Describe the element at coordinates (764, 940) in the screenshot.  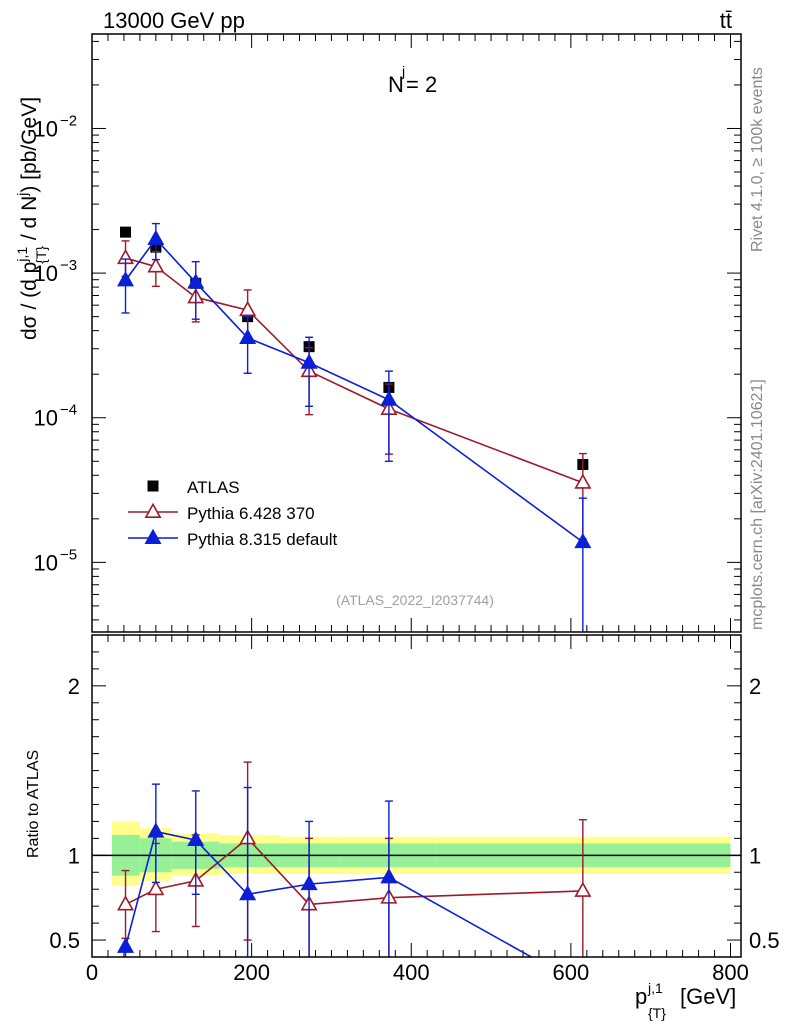
I see `ratio-tick-label-right: 0.5` at that location.